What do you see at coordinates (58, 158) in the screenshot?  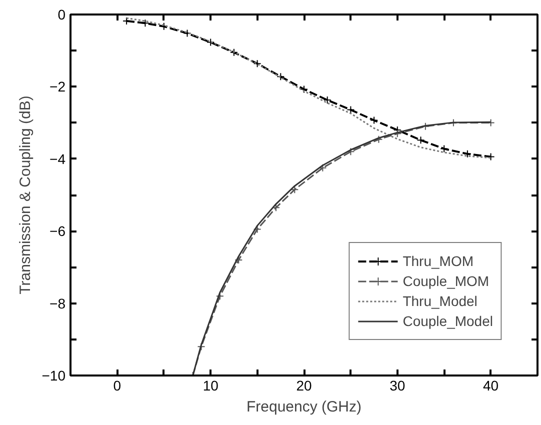 I see `y-tick-label: −4` at bounding box center [58, 158].